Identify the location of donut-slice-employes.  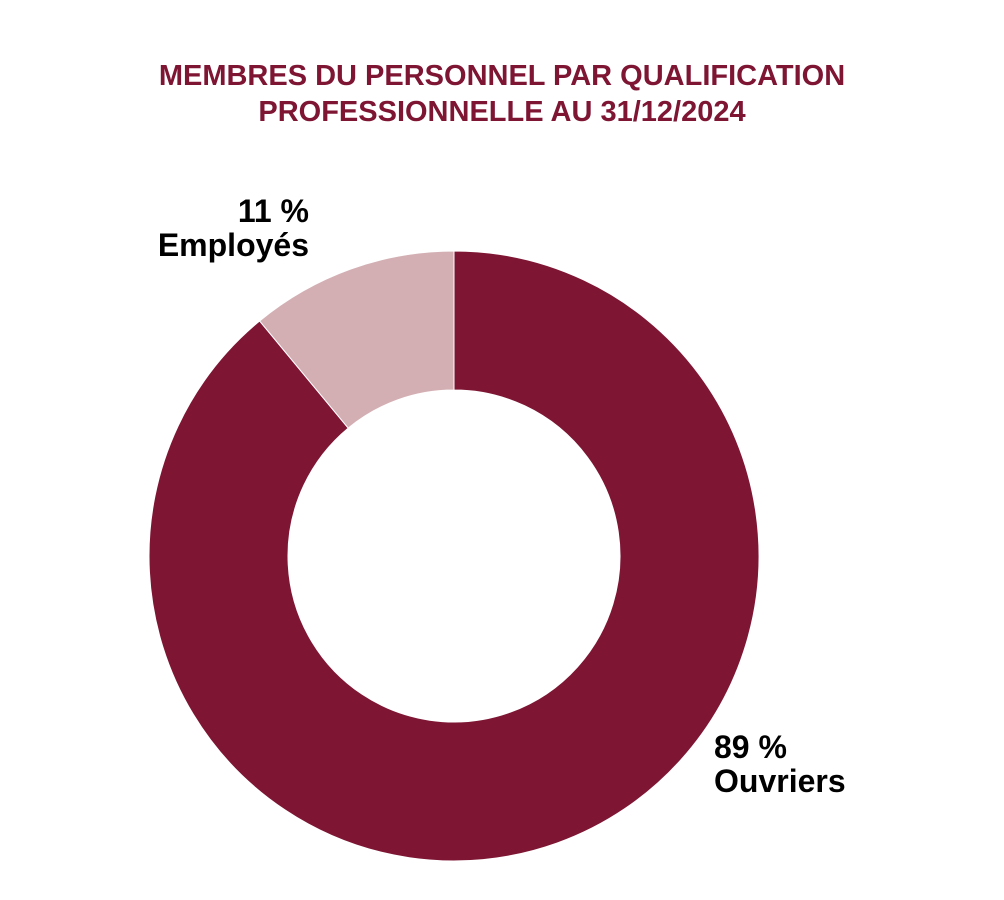
(356, 339).